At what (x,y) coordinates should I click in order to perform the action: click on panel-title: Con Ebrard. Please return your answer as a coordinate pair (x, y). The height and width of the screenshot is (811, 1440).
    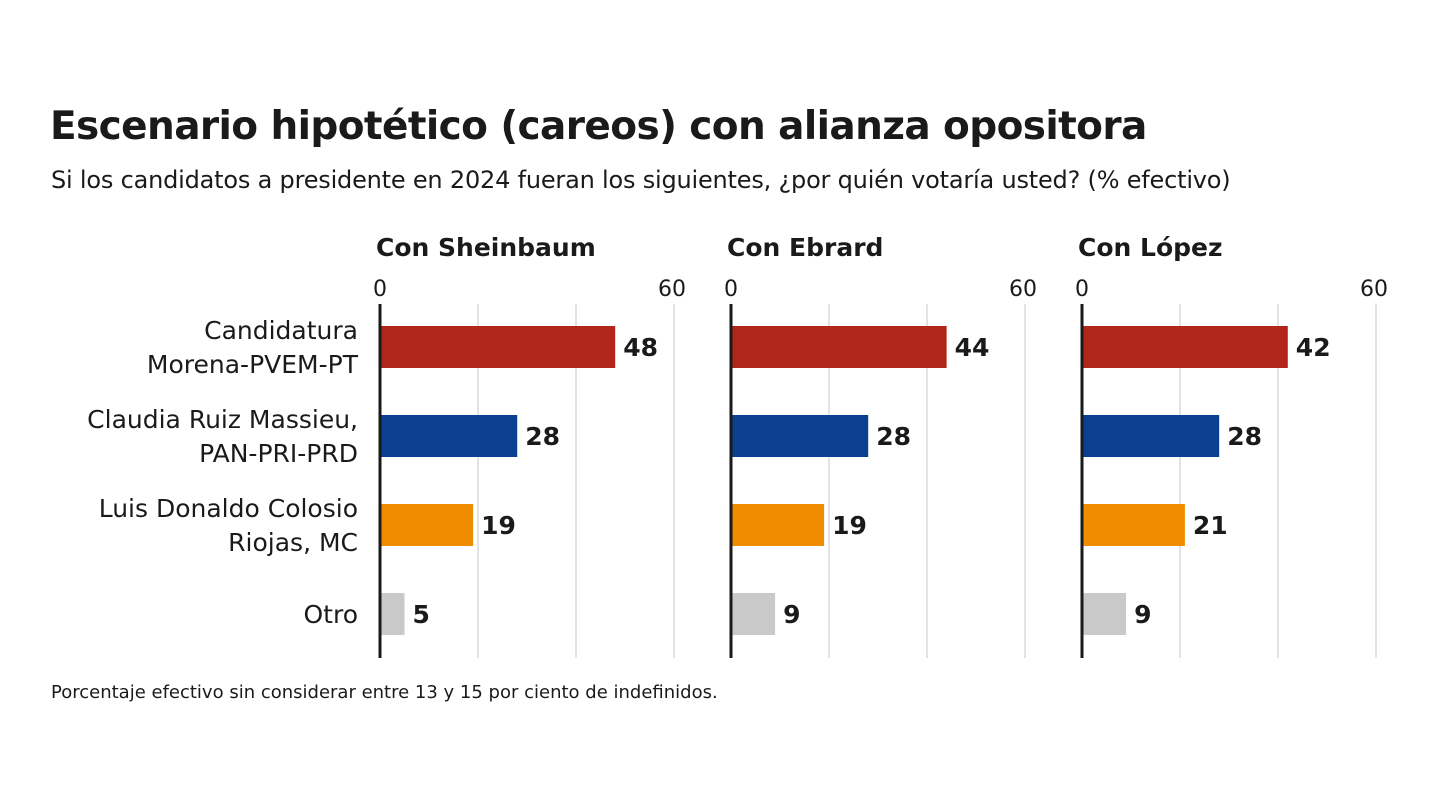
    Looking at the image, I should click on (805, 247).